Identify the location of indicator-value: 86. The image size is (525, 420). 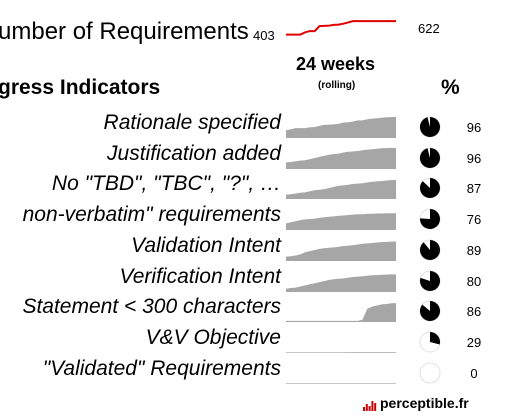
(474, 312).